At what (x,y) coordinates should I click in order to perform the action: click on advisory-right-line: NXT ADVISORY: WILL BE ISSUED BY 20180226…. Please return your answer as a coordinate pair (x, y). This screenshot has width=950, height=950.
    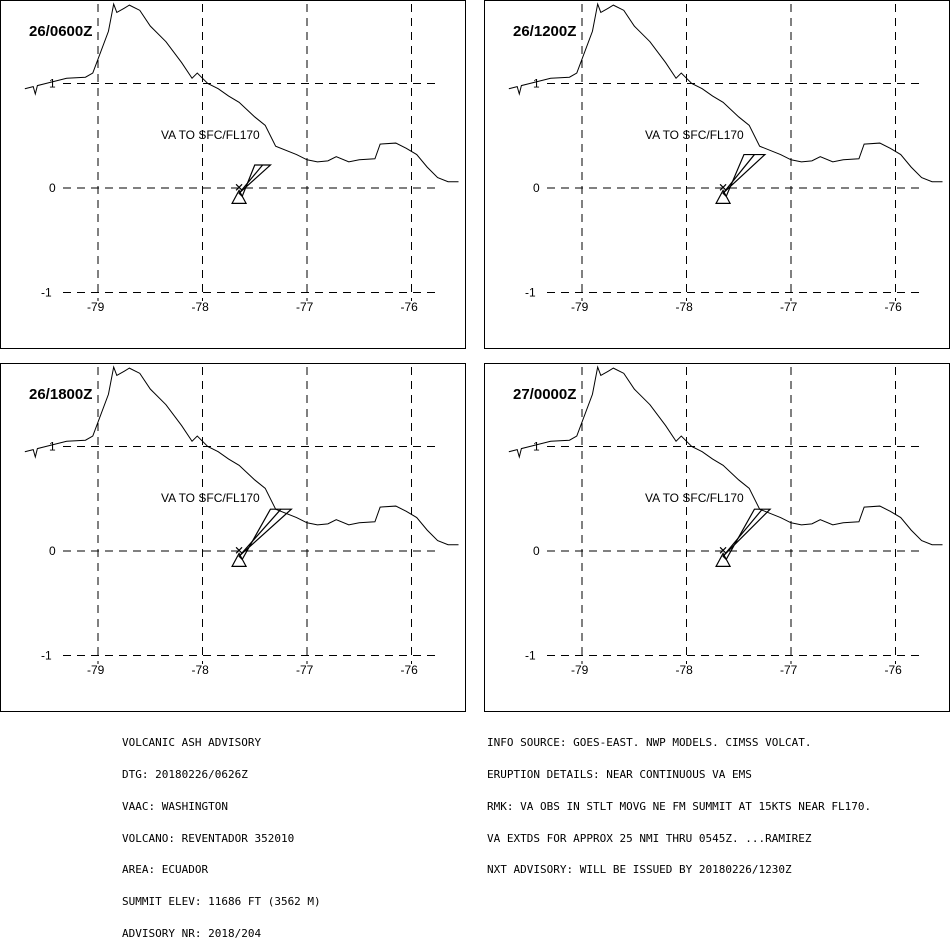
    Looking at the image, I should click on (639, 870).